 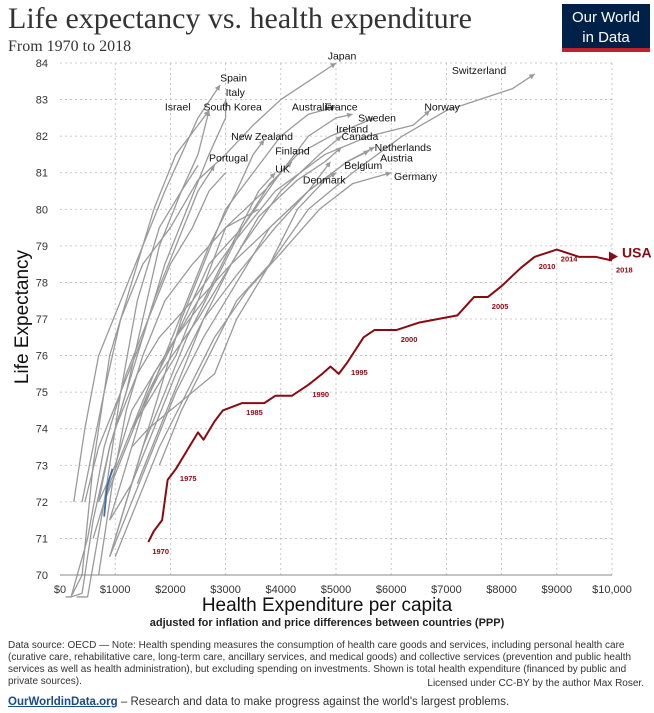 What do you see at coordinates (500, 306) in the screenshot?
I see `usa-year-label: 2005` at bounding box center [500, 306].